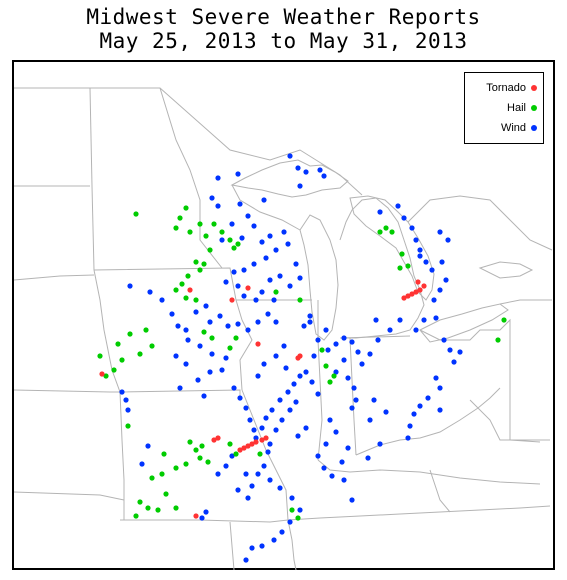  I want to click on sd-ne-line, so click(54, 277).